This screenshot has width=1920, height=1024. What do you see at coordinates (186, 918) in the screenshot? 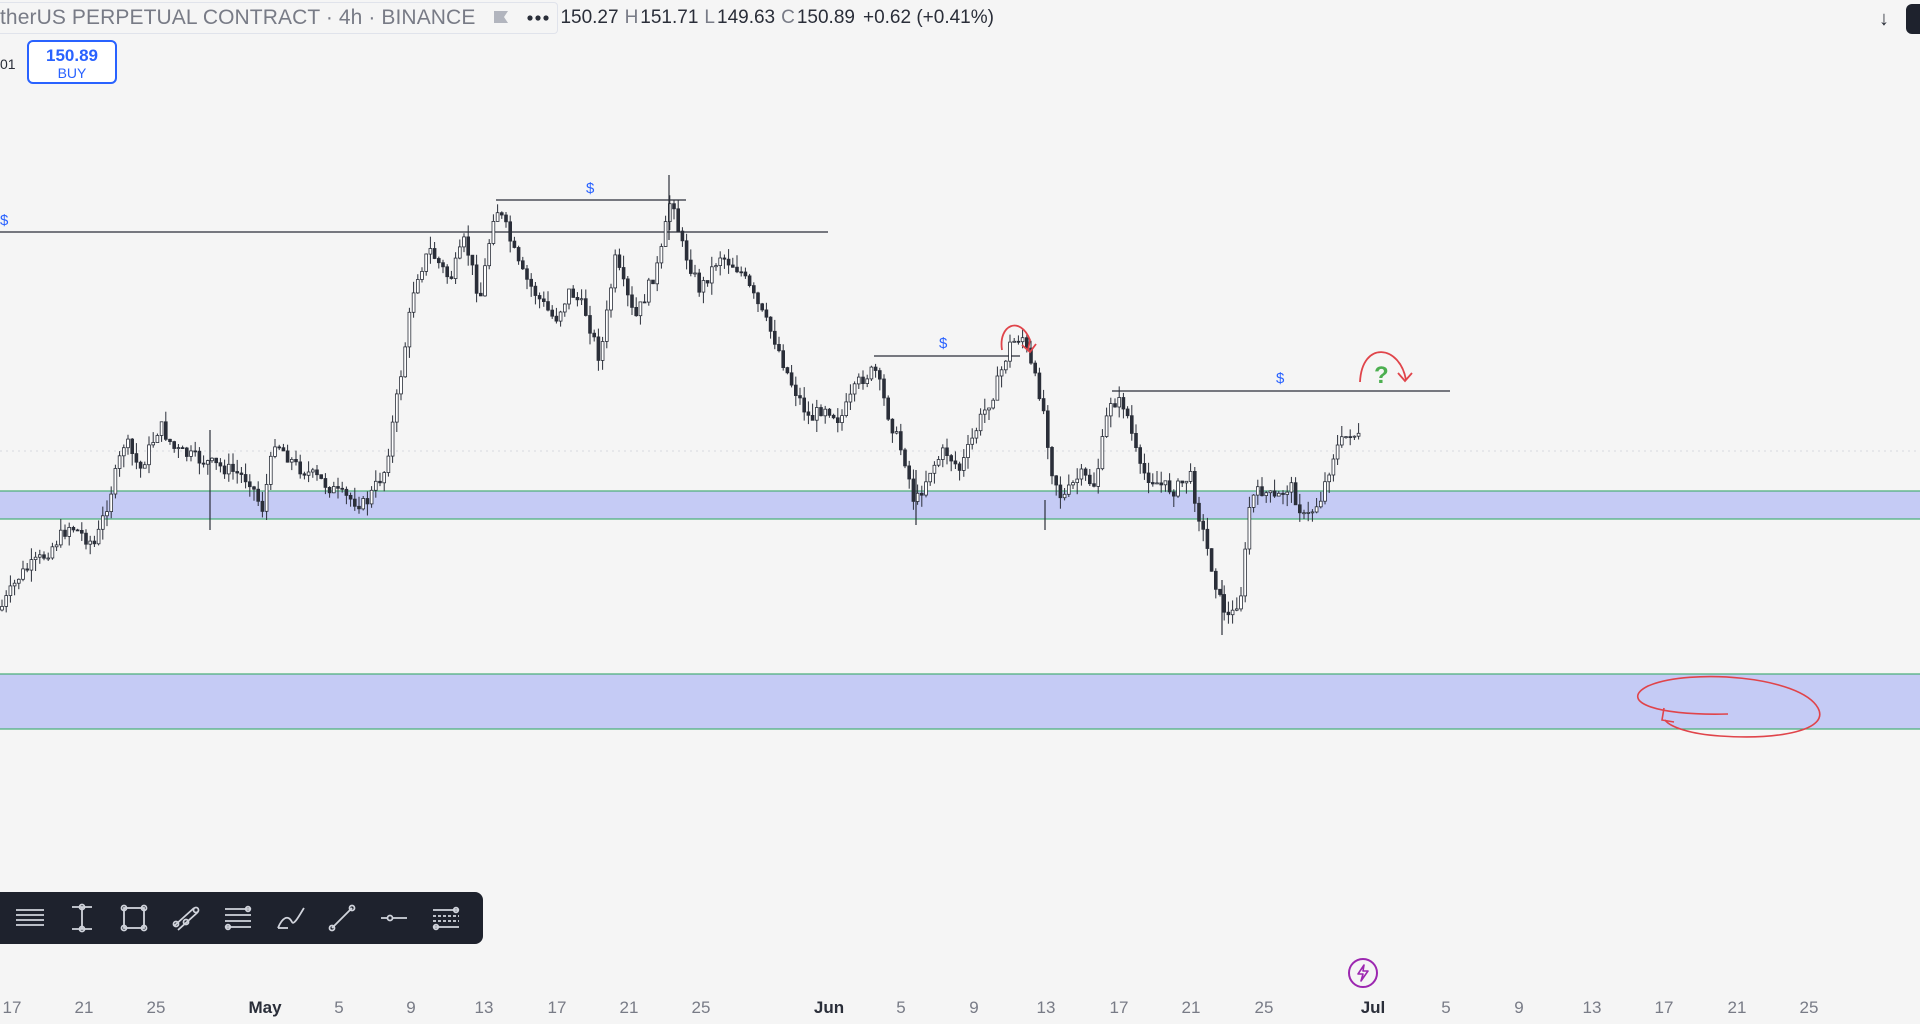
I see `parallel-channel-icon` at bounding box center [186, 918].